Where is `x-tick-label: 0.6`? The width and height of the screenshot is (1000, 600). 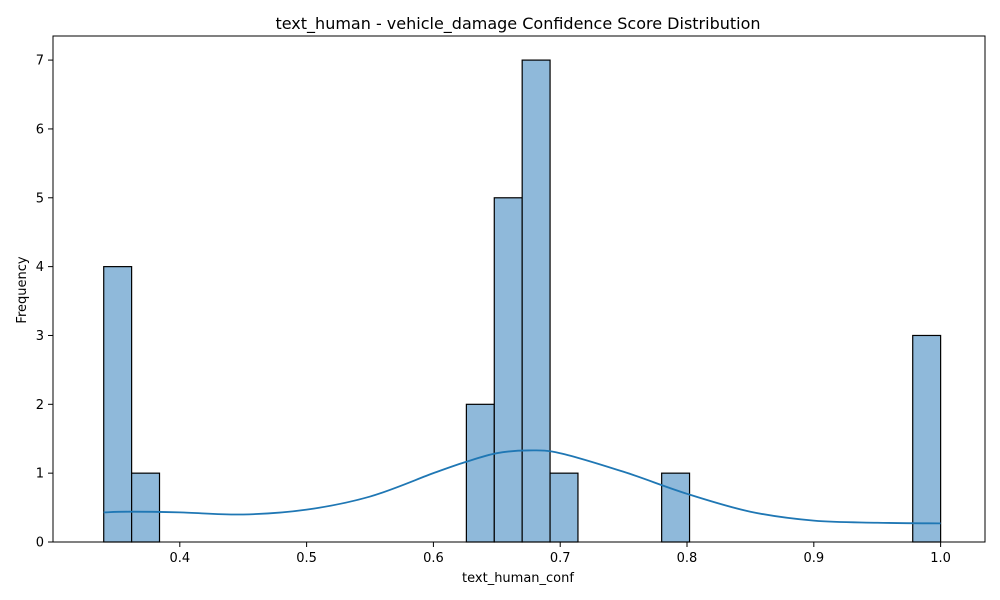 x-tick-label: 0.6 is located at coordinates (433, 558).